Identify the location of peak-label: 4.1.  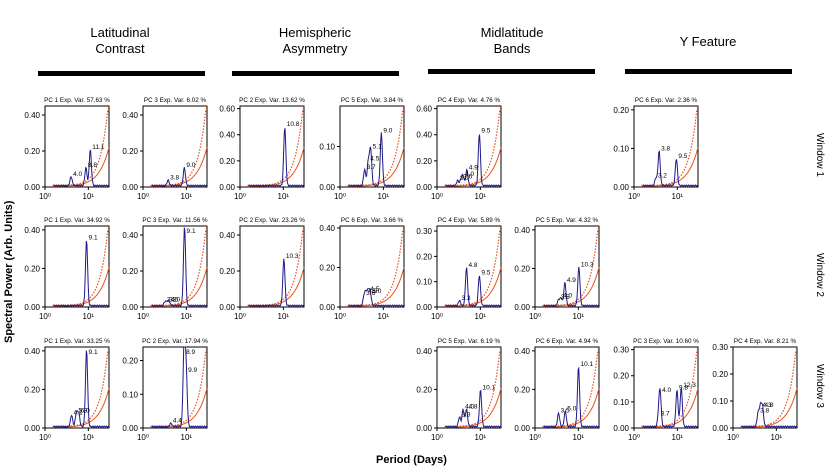
(78, 412).